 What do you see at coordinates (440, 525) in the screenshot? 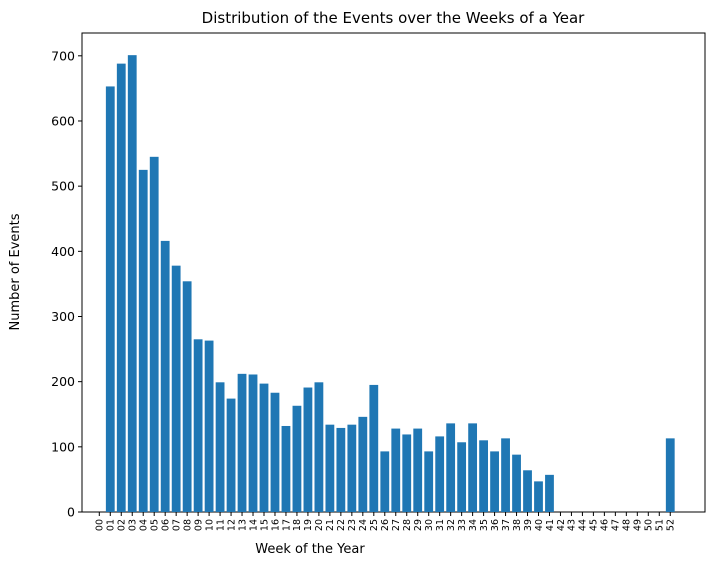
I see `x-tick-label: 31` at bounding box center [440, 525].